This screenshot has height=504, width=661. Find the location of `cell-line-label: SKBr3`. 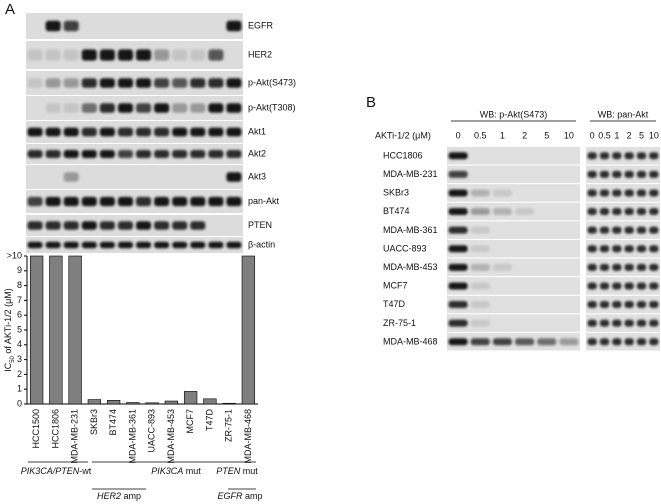

cell-line-label: SKBr3 is located at coordinates (396, 193).